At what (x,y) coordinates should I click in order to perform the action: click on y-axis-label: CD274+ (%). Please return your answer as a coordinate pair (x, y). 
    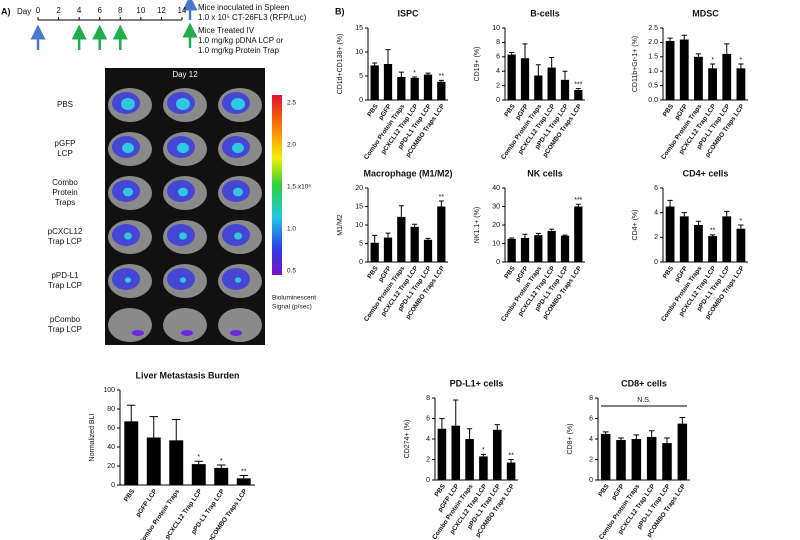
    Looking at the image, I should click on (407, 439).